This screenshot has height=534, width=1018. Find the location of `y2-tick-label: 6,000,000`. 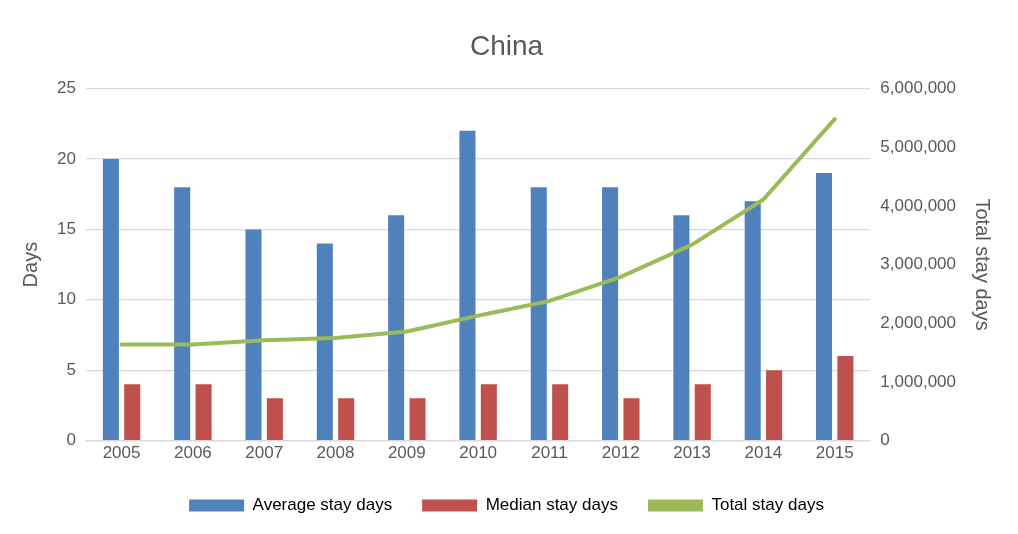

y2-tick-label: 6,000,000 is located at coordinates (918, 88).